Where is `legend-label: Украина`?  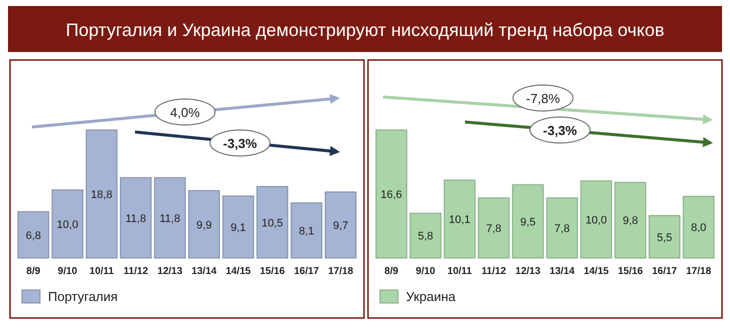 legend-label: Украина is located at coordinates (431, 296).